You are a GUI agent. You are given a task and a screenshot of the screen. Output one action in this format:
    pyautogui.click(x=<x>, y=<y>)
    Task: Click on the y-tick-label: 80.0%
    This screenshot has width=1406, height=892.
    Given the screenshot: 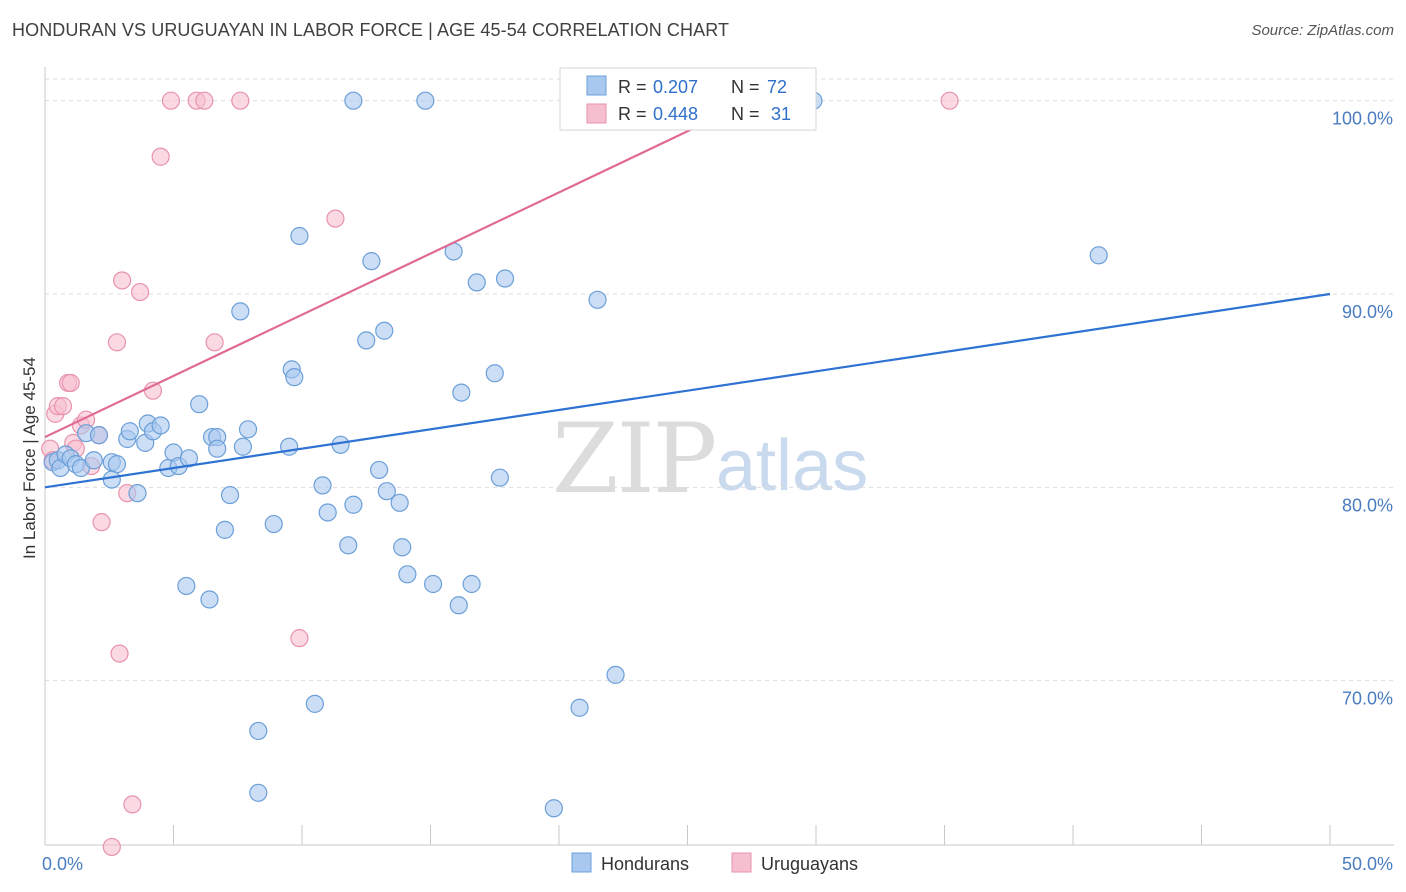 What is the action you would take?
    pyautogui.click(x=1367, y=505)
    